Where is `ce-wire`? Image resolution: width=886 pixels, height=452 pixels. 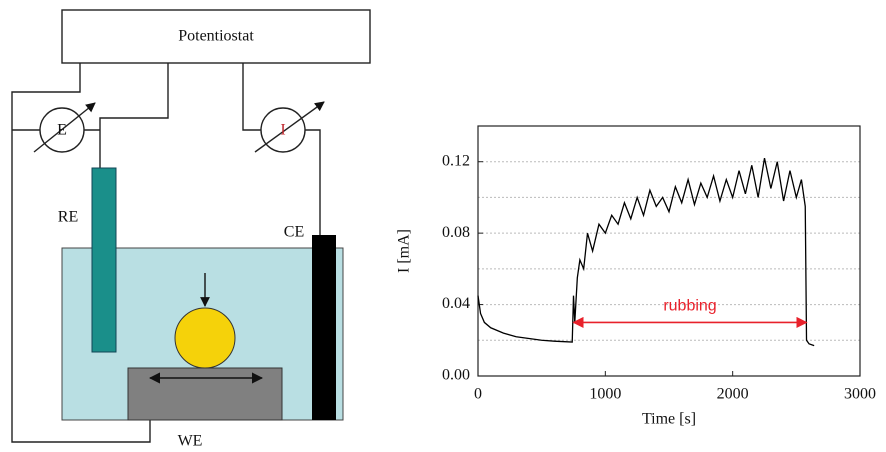 ce-wire is located at coordinates (281, 149).